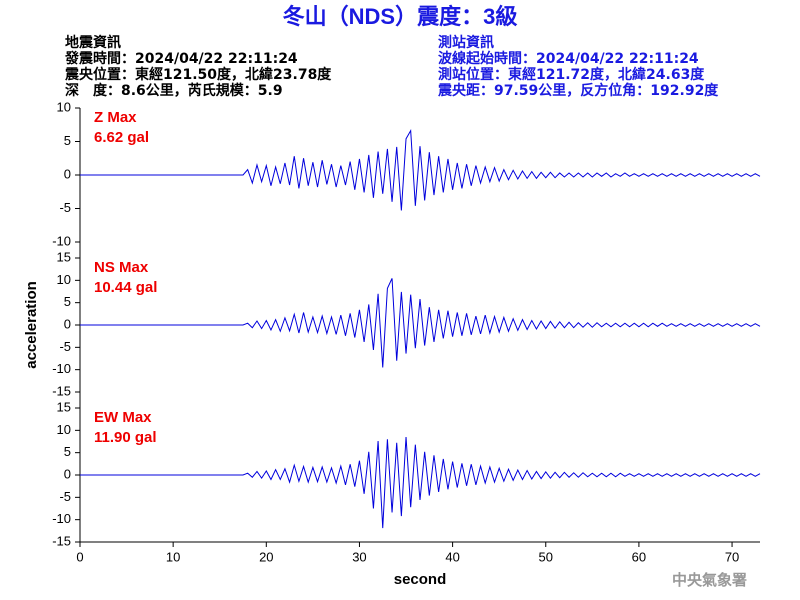 Image resolution: width=800 pixels, height=600 pixels. What do you see at coordinates (420, 579) in the screenshot?
I see `x-axis-label: second` at bounding box center [420, 579].